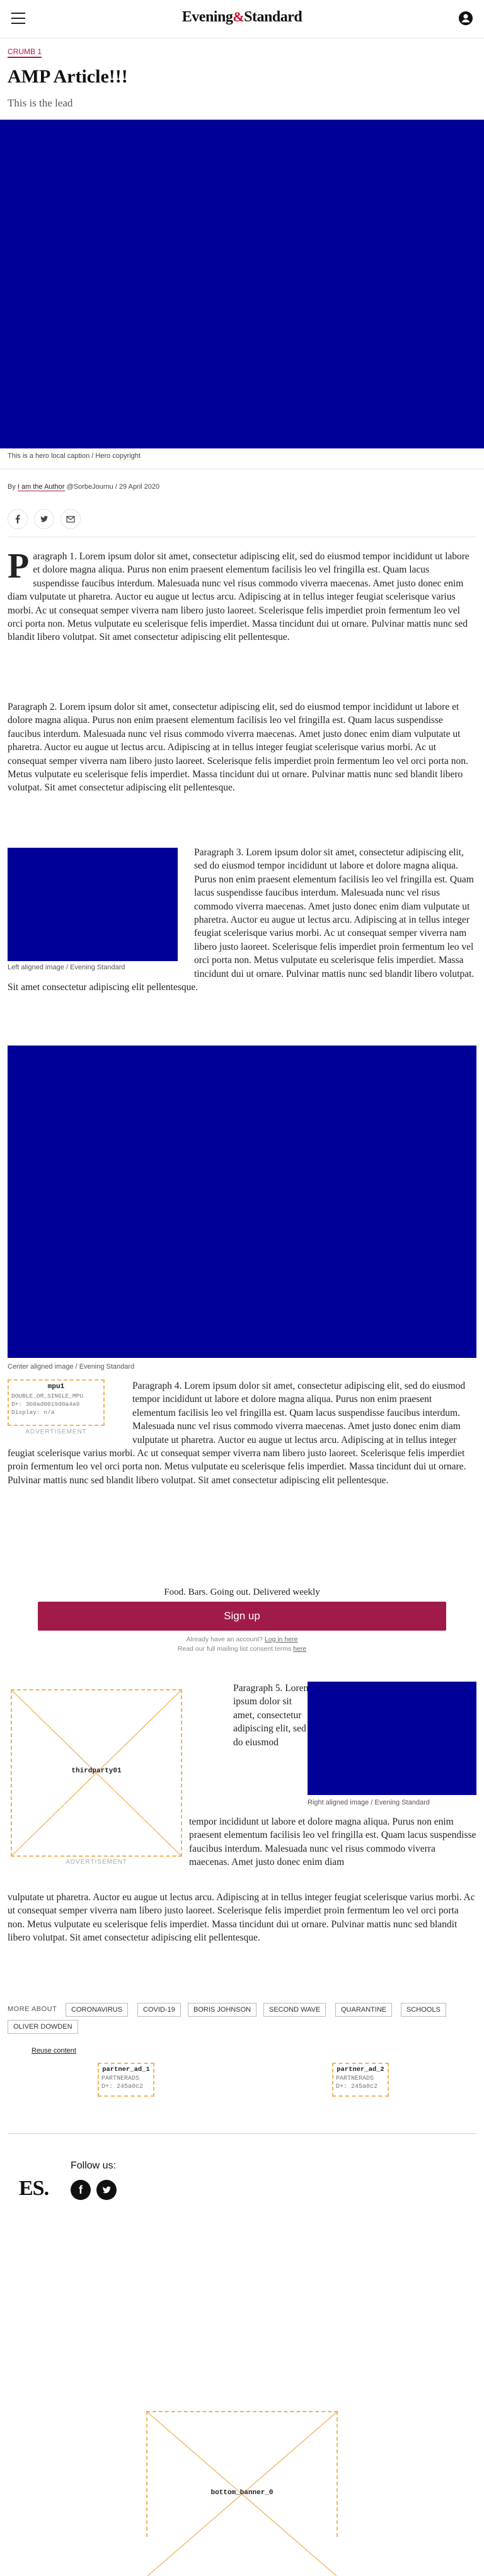 This screenshot has width=484, height=2576. What do you see at coordinates (19, 566) in the screenshot?
I see `drop-cap: P` at bounding box center [19, 566].